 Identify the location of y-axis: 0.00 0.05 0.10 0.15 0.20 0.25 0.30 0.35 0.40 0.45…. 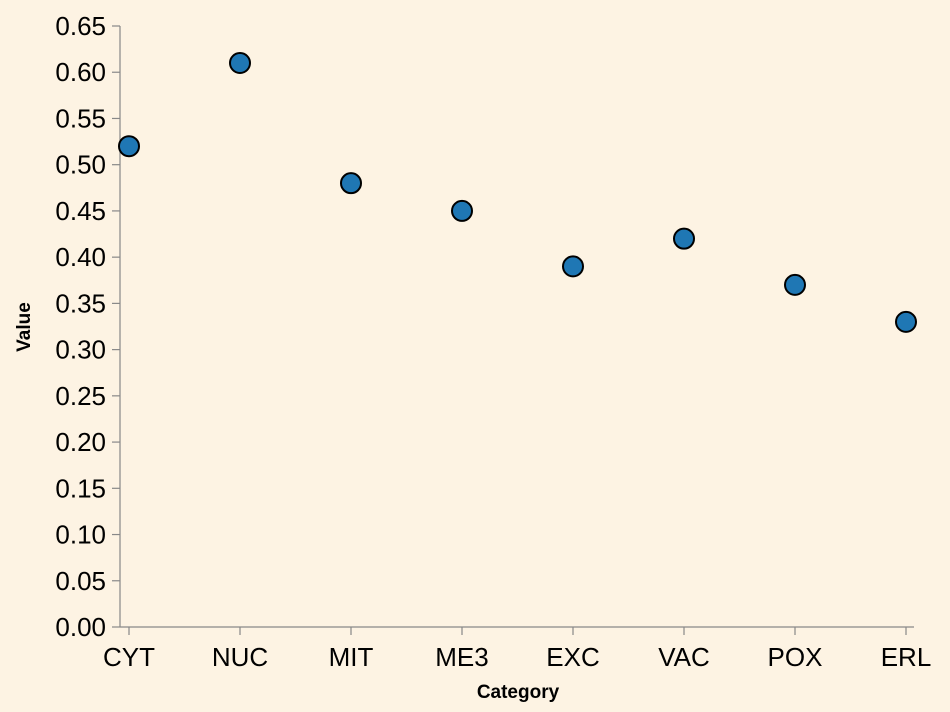
(88, 326).